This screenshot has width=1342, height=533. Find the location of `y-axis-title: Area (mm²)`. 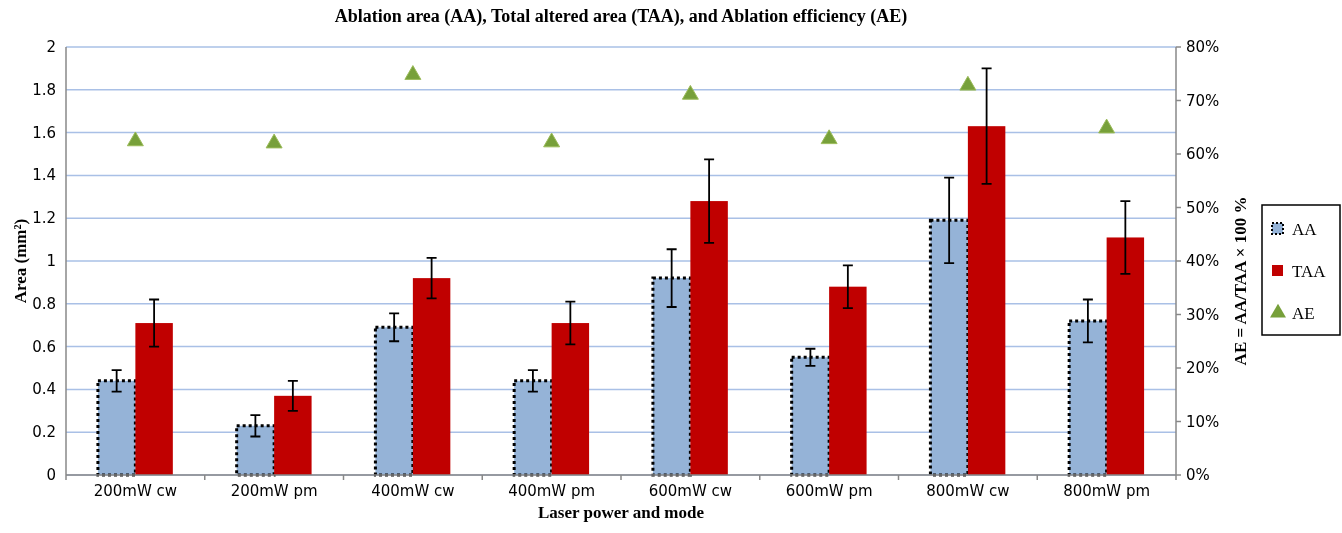

y-axis-title: Area (mm²) is located at coordinates (20, 261).